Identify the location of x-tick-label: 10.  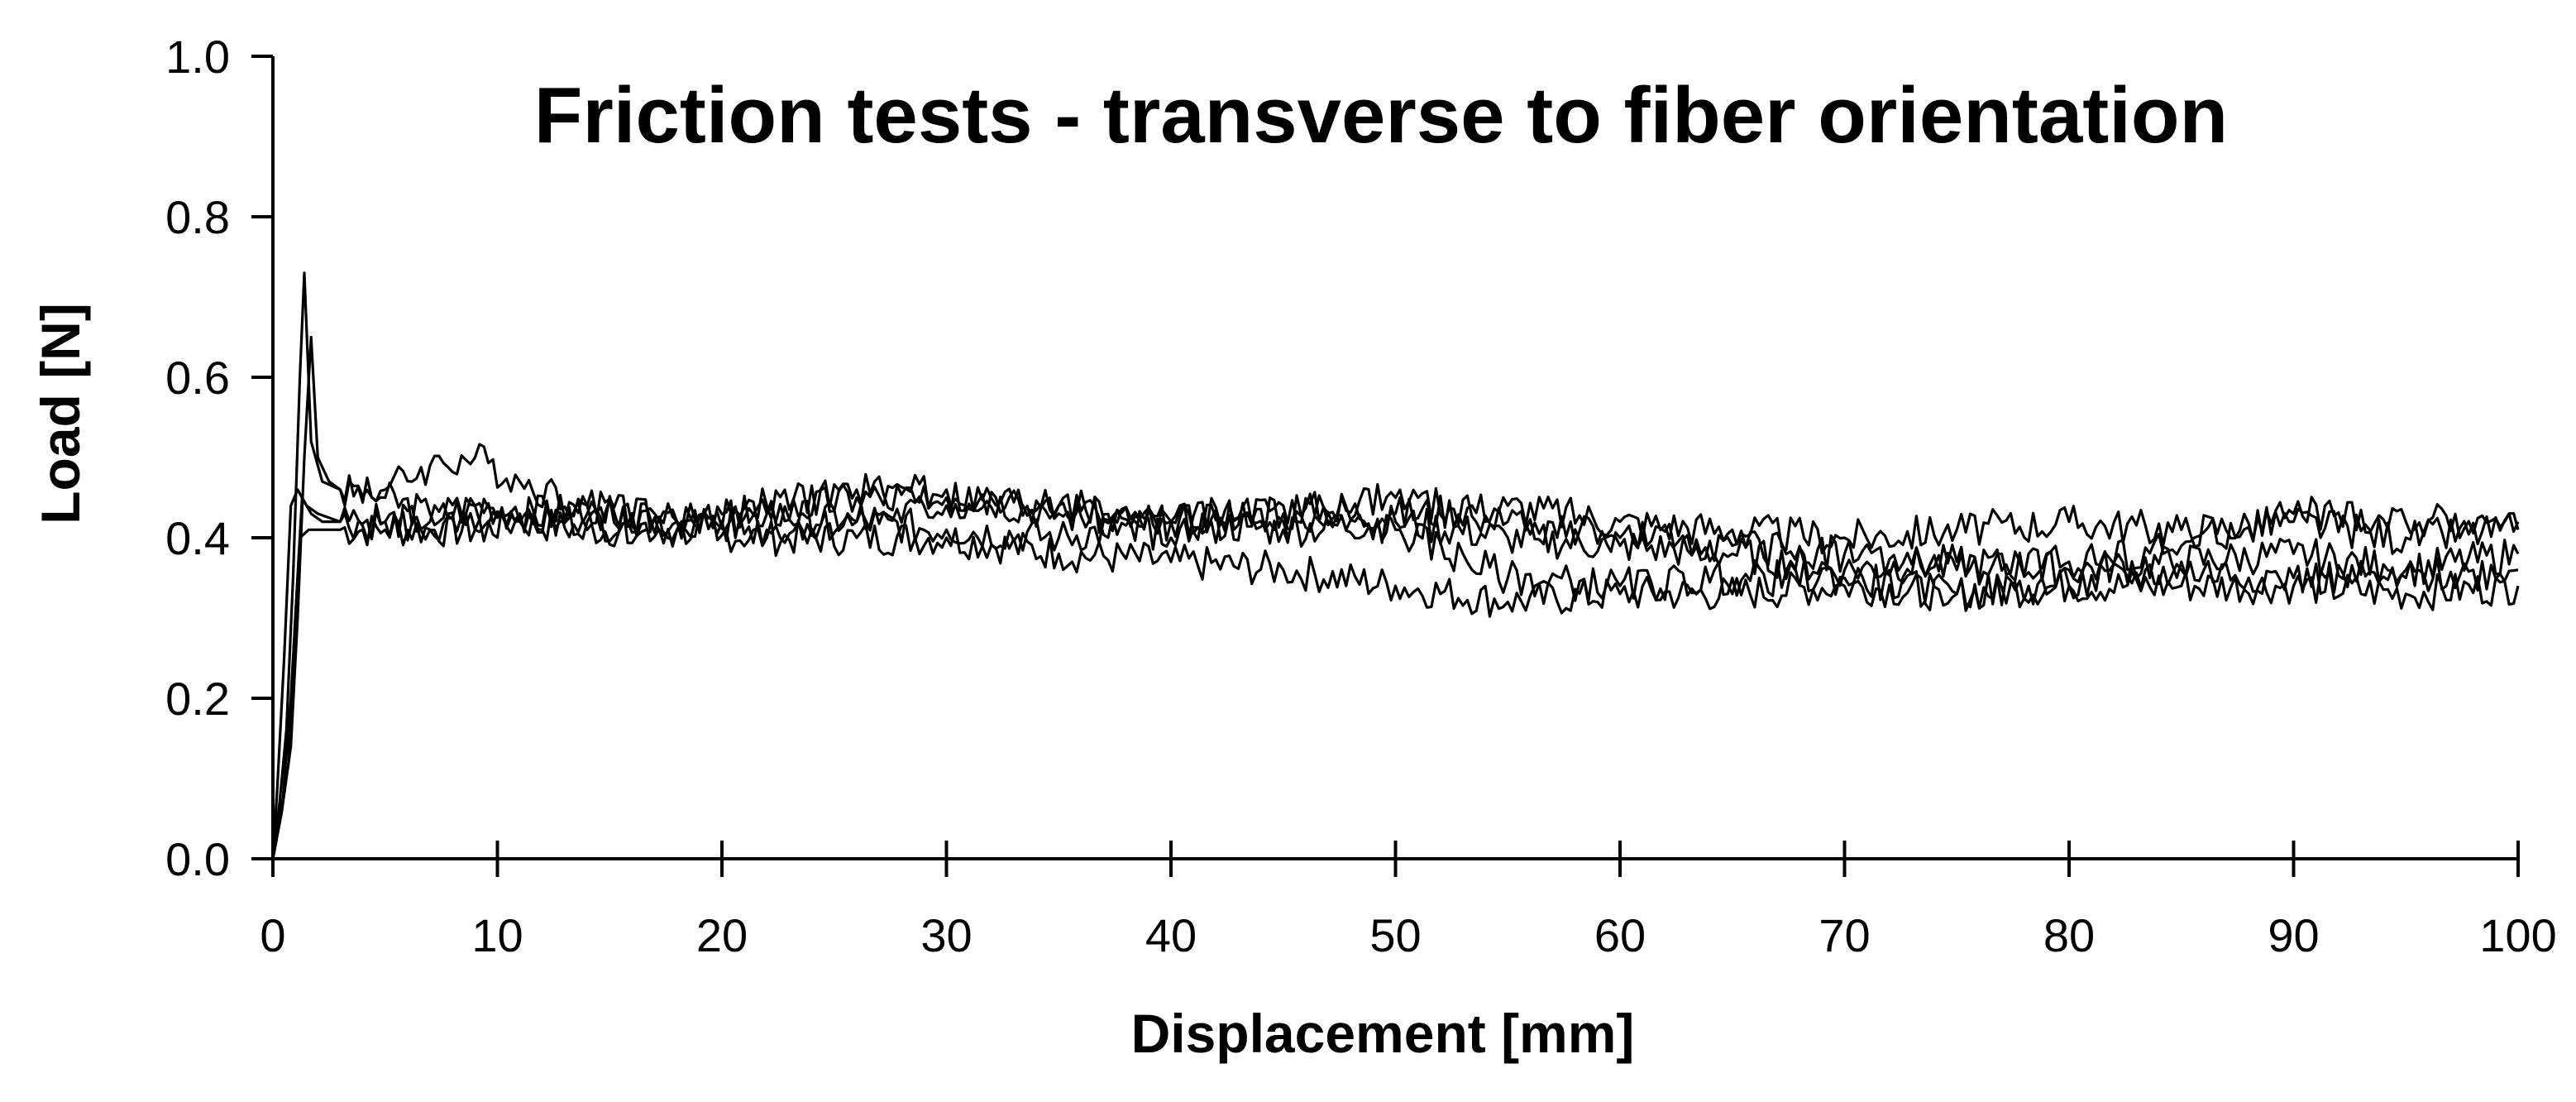
(497, 935).